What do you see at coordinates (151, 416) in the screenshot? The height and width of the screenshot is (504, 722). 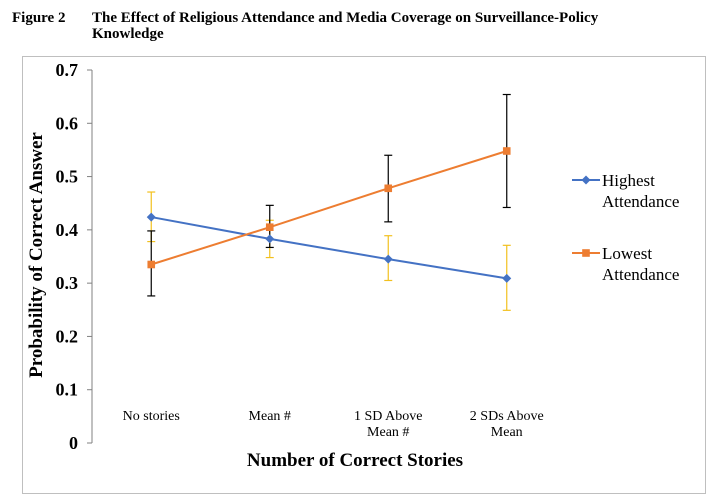 I see `x-tick-label: No stories` at bounding box center [151, 416].